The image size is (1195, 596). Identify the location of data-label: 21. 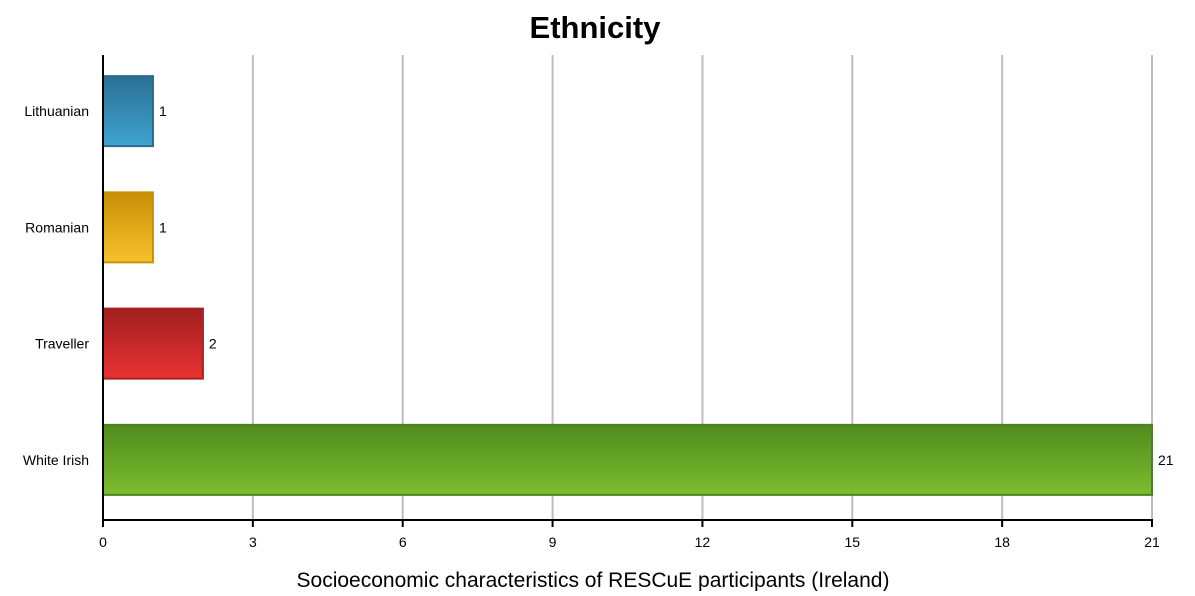
(1166, 460).